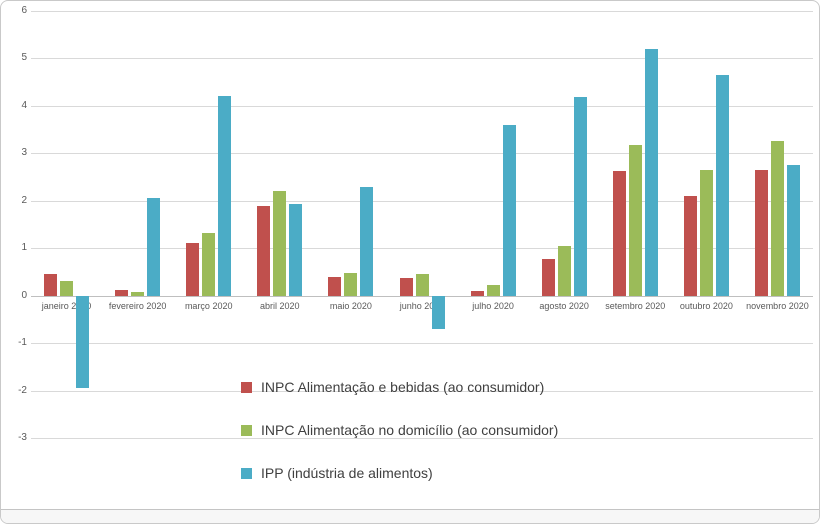 The width and height of the screenshot is (820, 524). What do you see at coordinates (410, 516) in the screenshot?
I see `window-bottom-edge` at bounding box center [410, 516].